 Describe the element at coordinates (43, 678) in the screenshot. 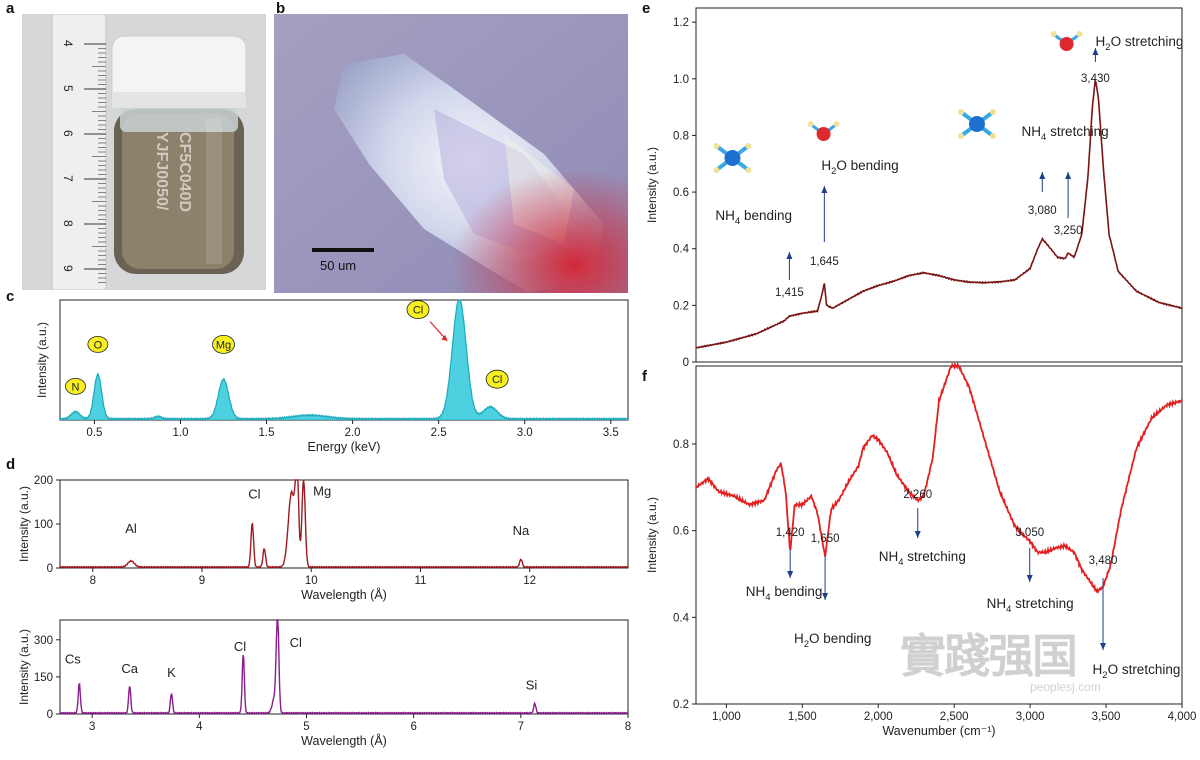

I see `y-tick-label: 150` at that location.